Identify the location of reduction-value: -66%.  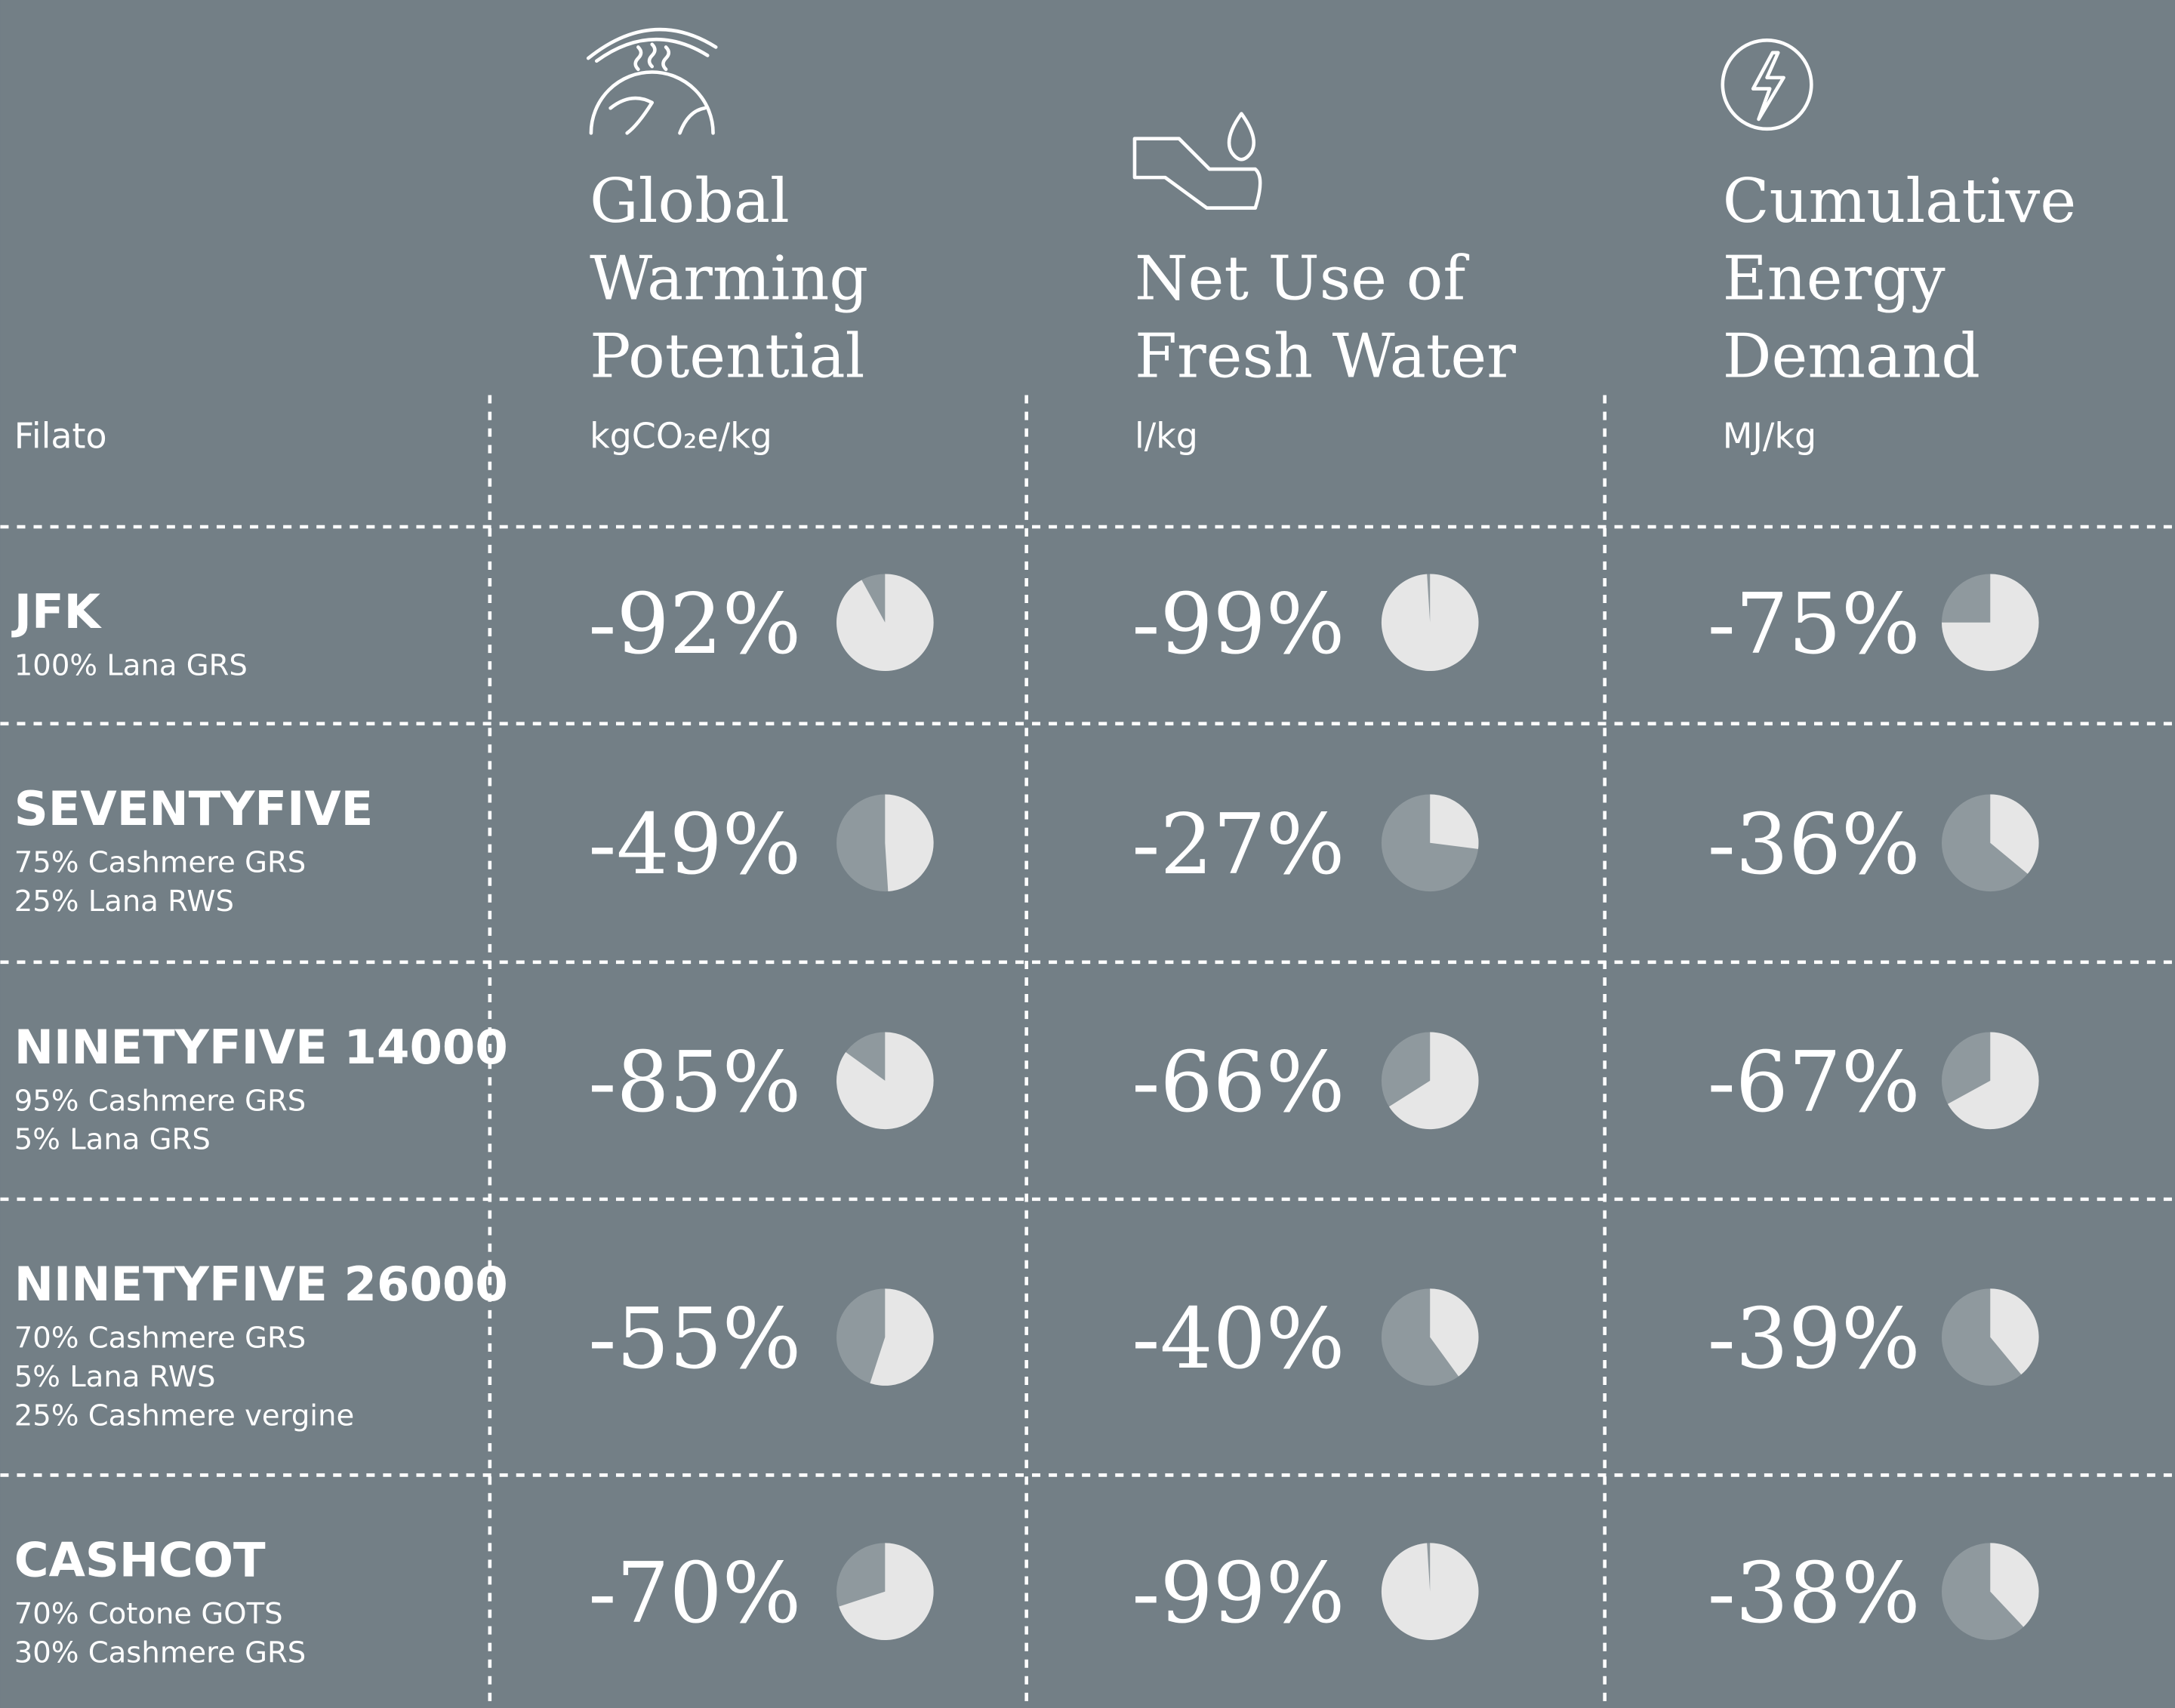
(1238, 1082).